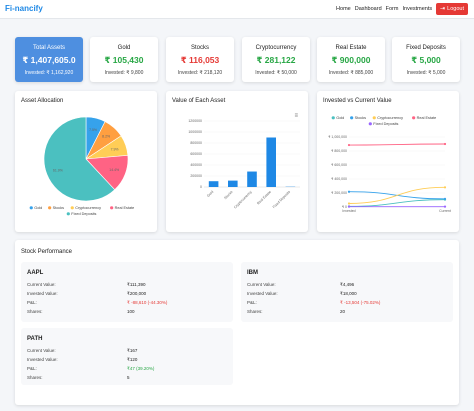 The height and width of the screenshot is (411, 474). What do you see at coordinates (351, 48) in the screenshot?
I see `stat-title: Real Estate` at bounding box center [351, 48].